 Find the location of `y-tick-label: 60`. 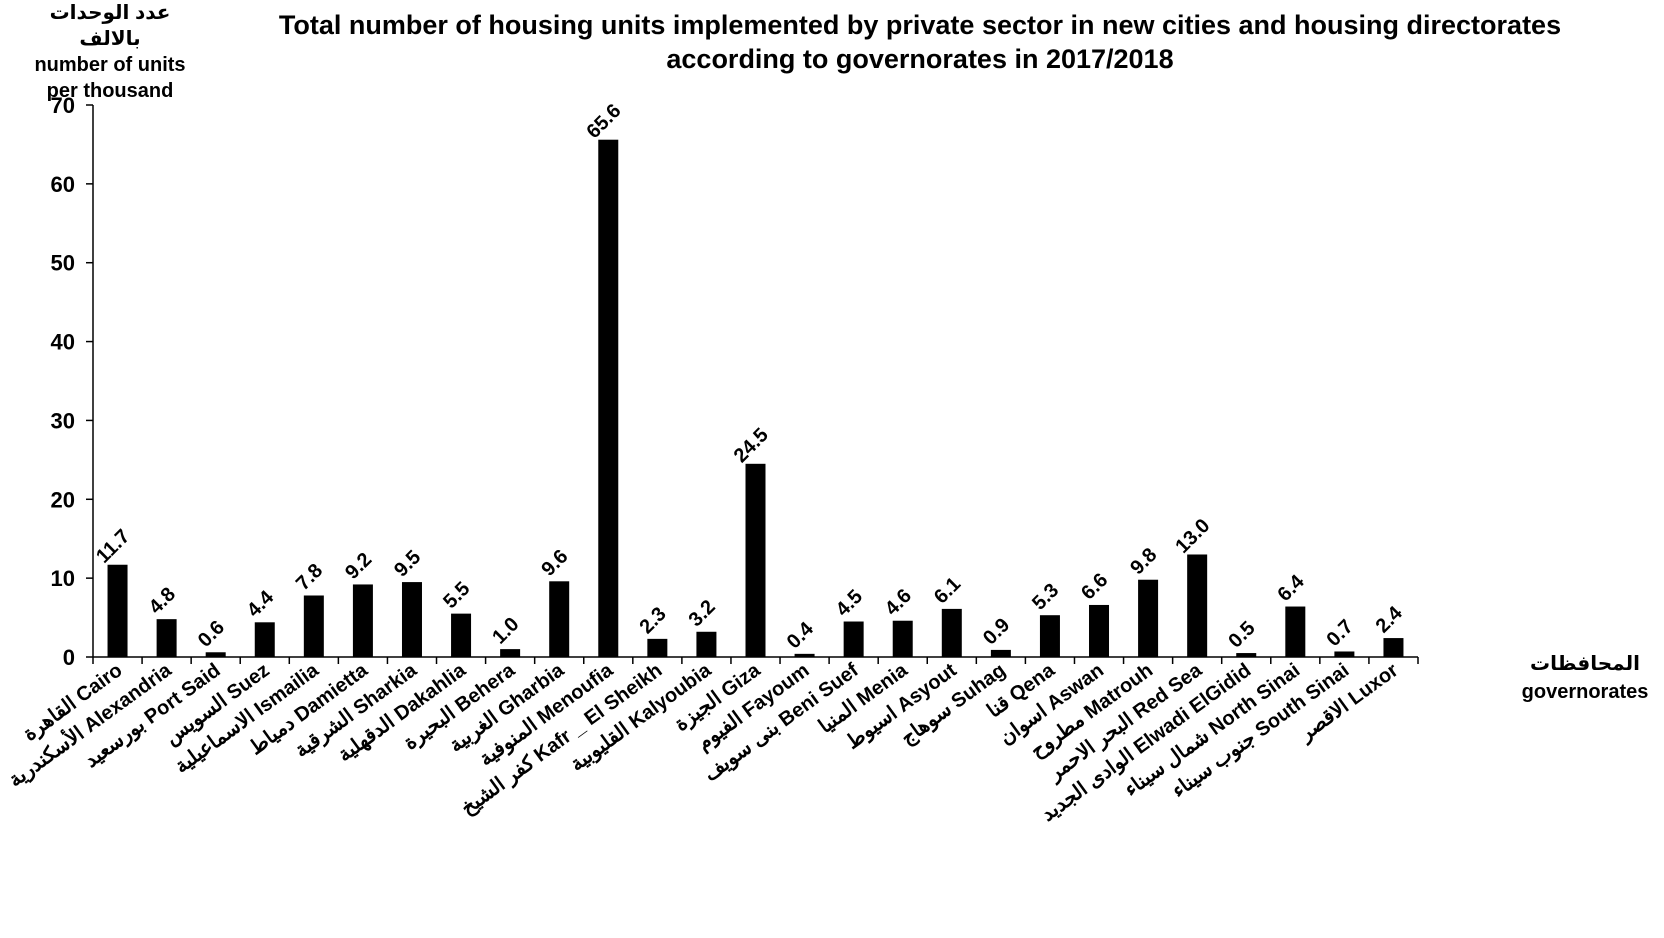

y-tick-label: 60 is located at coordinates (63, 184).